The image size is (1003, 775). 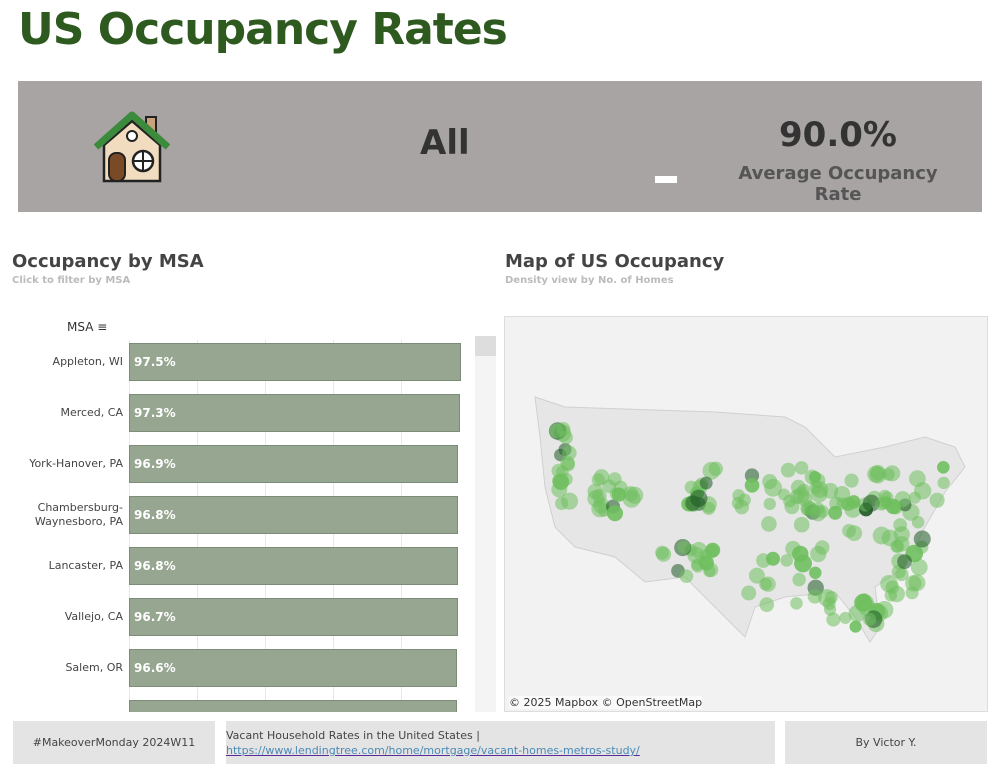 What do you see at coordinates (589, 280) in the screenshot?
I see `map-subtitle: Density view by No. of Homes` at bounding box center [589, 280].